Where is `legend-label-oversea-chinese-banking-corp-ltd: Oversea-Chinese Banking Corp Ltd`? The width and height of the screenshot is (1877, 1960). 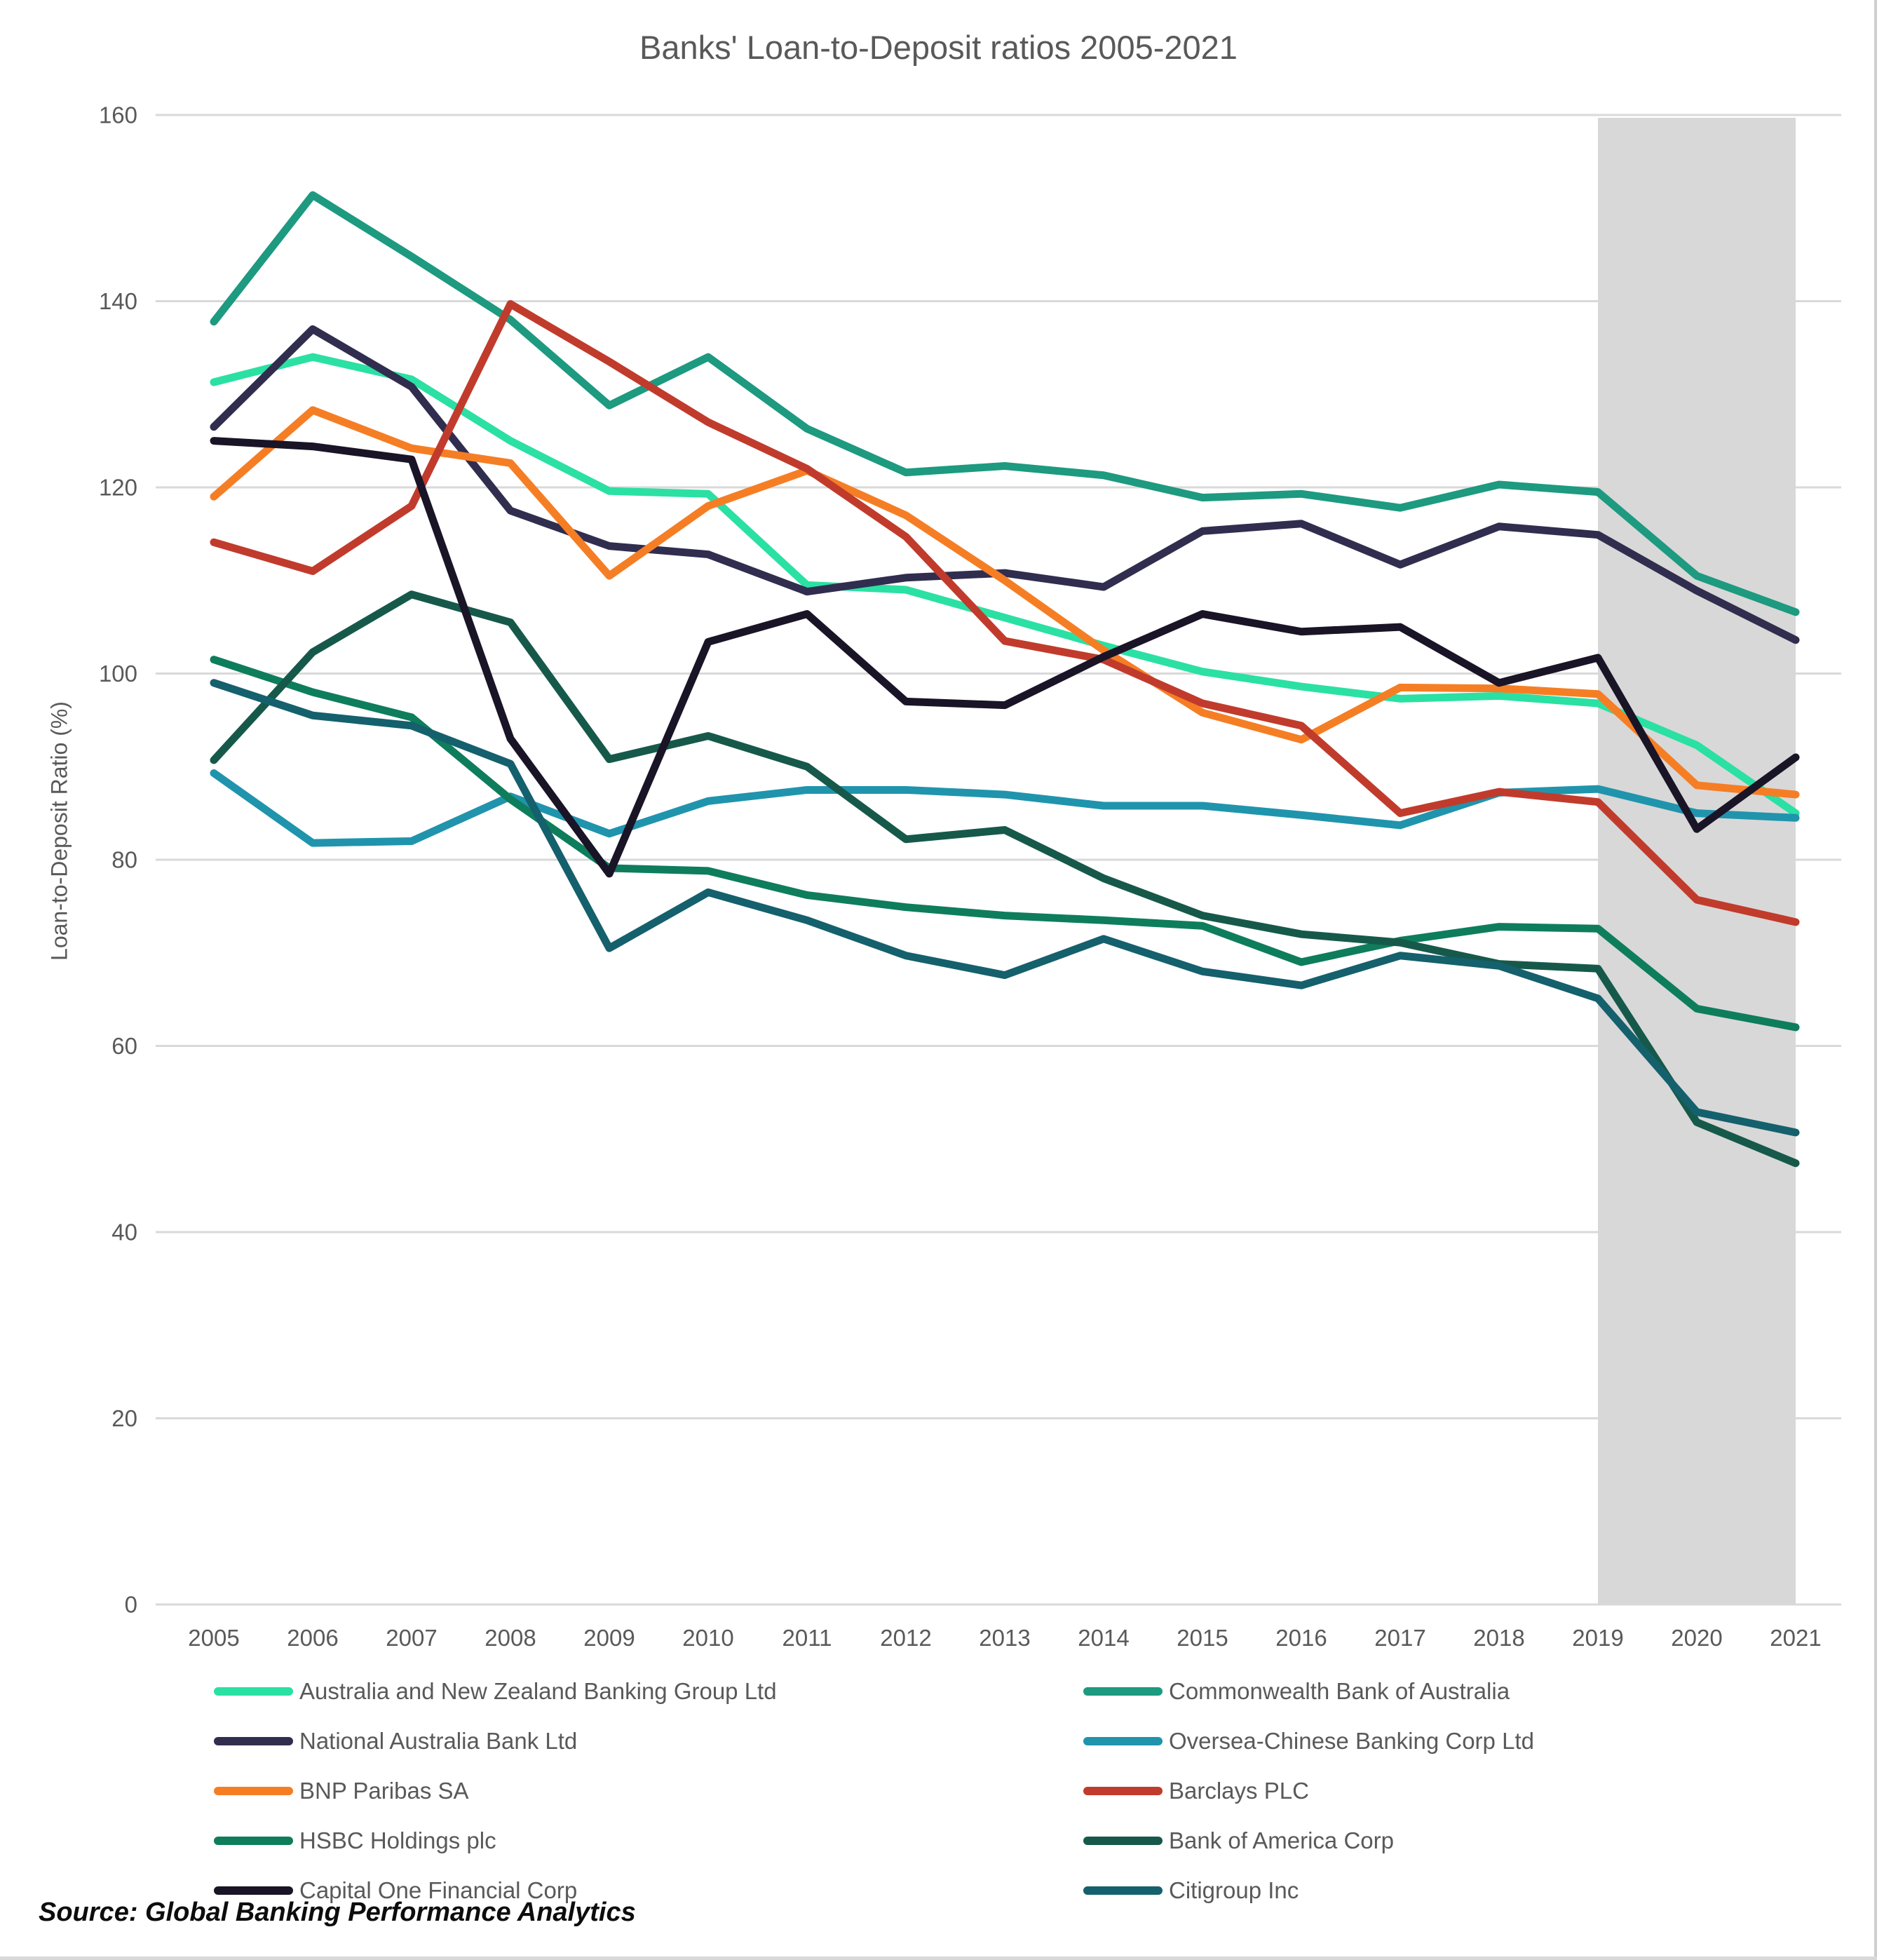 legend-label-oversea-chinese-banking-corp-ltd: Oversea-Chinese Banking Corp Ltd is located at coordinates (1352, 1741).